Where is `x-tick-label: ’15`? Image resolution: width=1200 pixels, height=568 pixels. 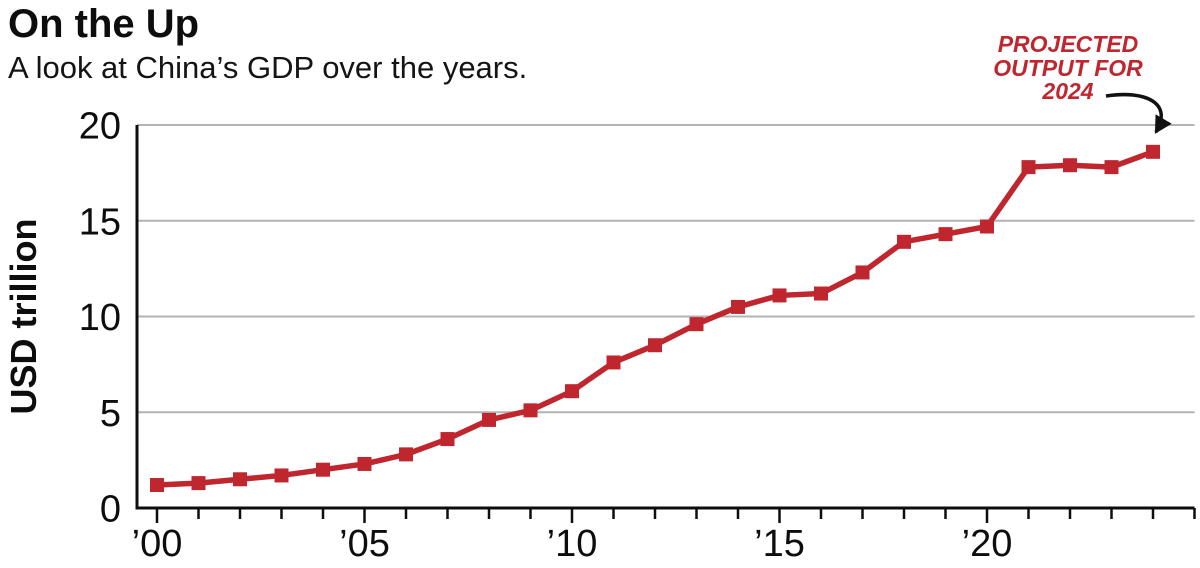 x-tick-label: ’15 is located at coordinates (779, 544).